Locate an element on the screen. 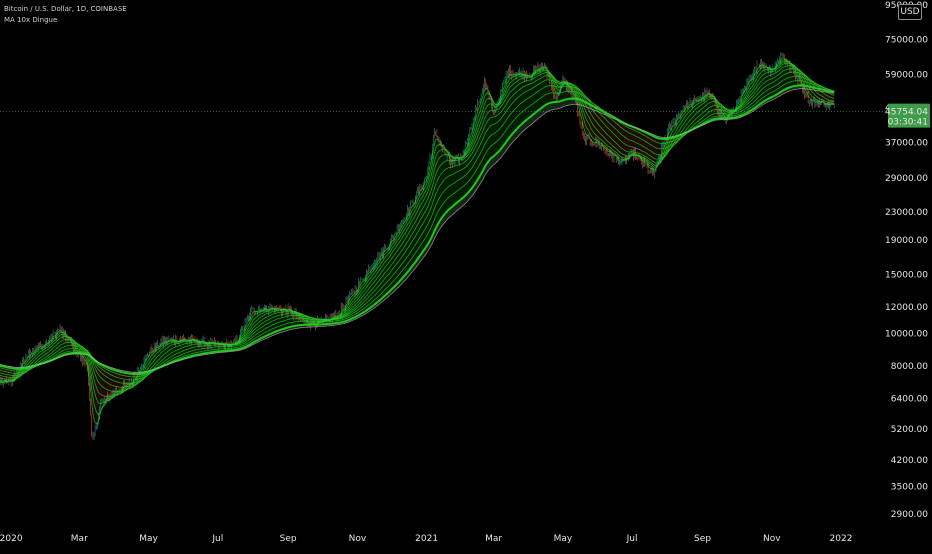 This screenshot has width=932, height=554. price-tick-label: 12000.00 is located at coordinates (906, 308).